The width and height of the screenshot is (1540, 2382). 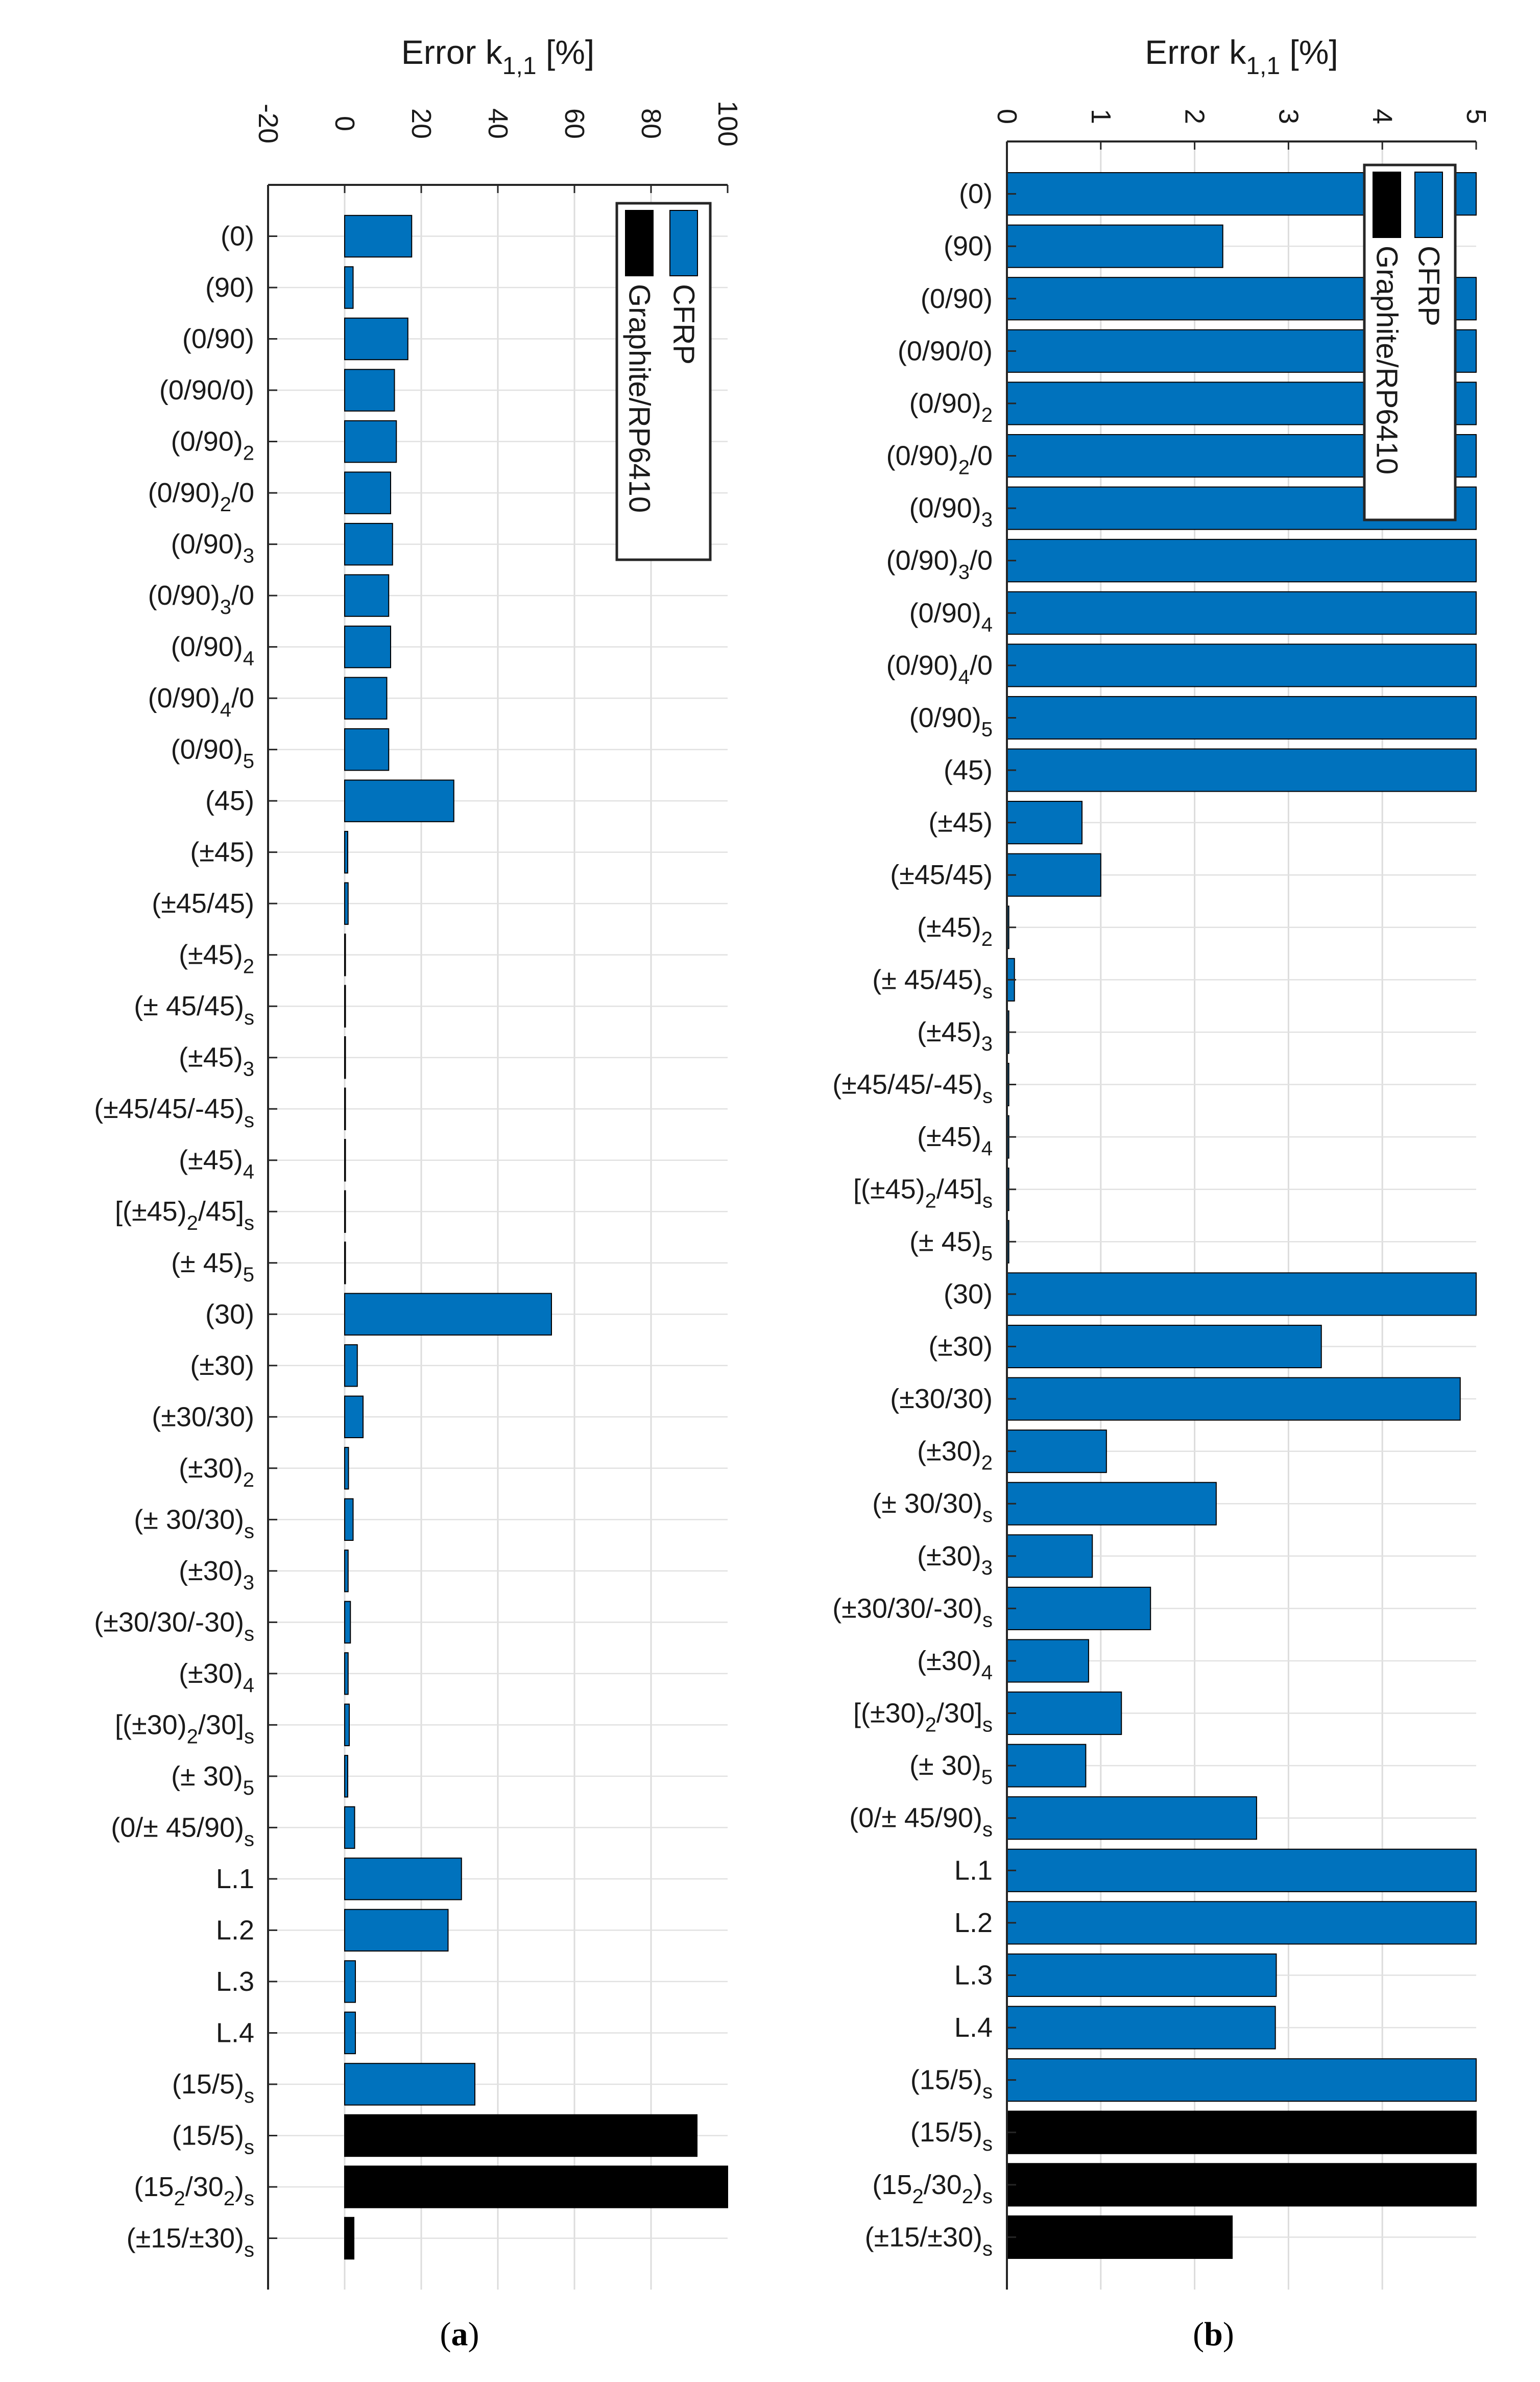 What do you see at coordinates (941, 875) in the screenshot?
I see `y-tick-label: (±45/45)` at bounding box center [941, 875].